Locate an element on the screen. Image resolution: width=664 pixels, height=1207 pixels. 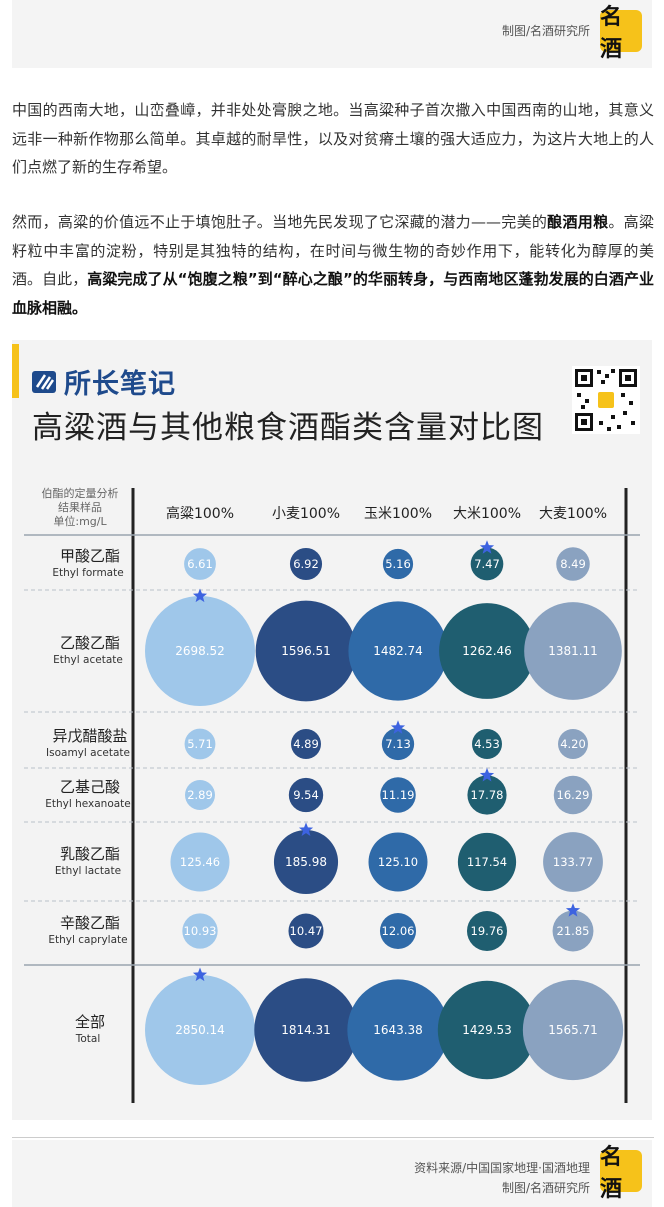
qr-code-icon is located at coordinates (606, 400).